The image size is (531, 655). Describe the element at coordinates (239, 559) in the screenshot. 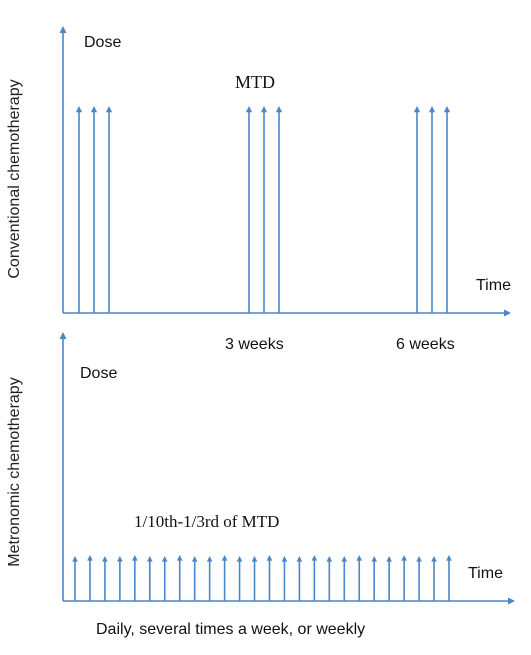

I see `bottom-dose-arrow-12-head` at that location.